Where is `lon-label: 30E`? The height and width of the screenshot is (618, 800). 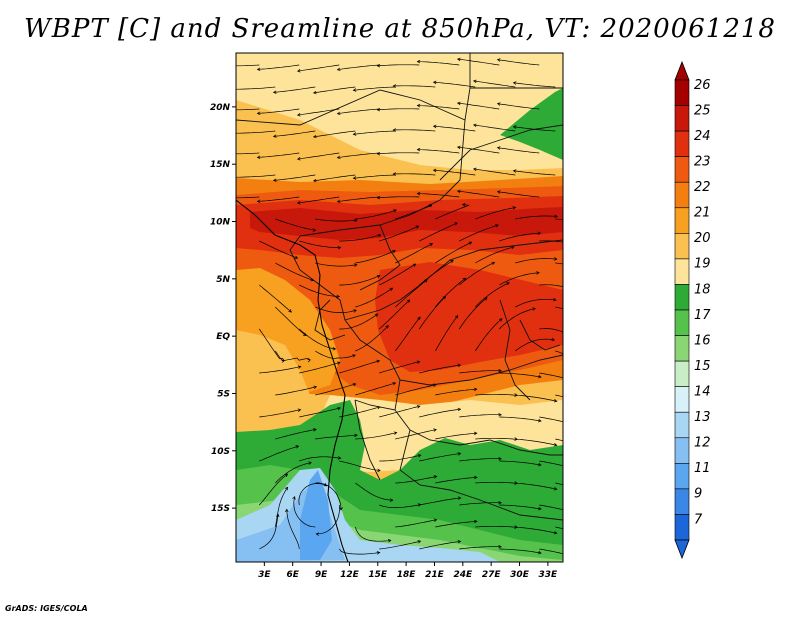 lon-label: 30E is located at coordinates (520, 575).